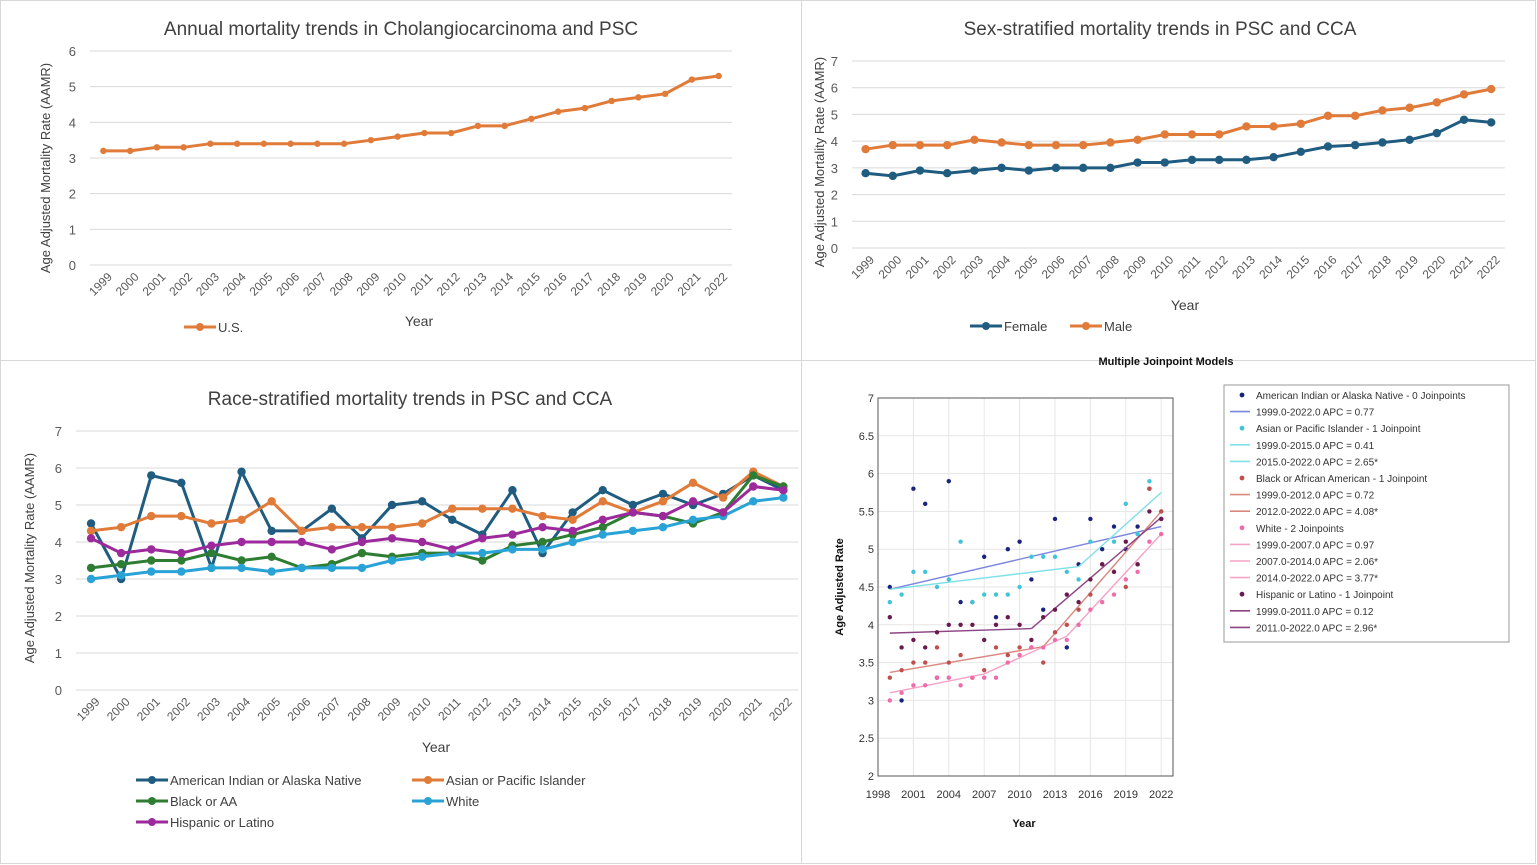  What do you see at coordinates (1134, 267) in the screenshot?
I see `x-tick-label: 2009` at bounding box center [1134, 267].